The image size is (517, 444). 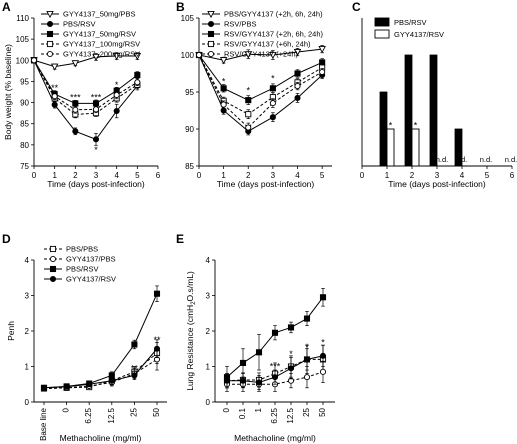 What do you see at coordinates (208, 260) in the screenshot?
I see `y-tick-label: 4` at bounding box center [208, 260].